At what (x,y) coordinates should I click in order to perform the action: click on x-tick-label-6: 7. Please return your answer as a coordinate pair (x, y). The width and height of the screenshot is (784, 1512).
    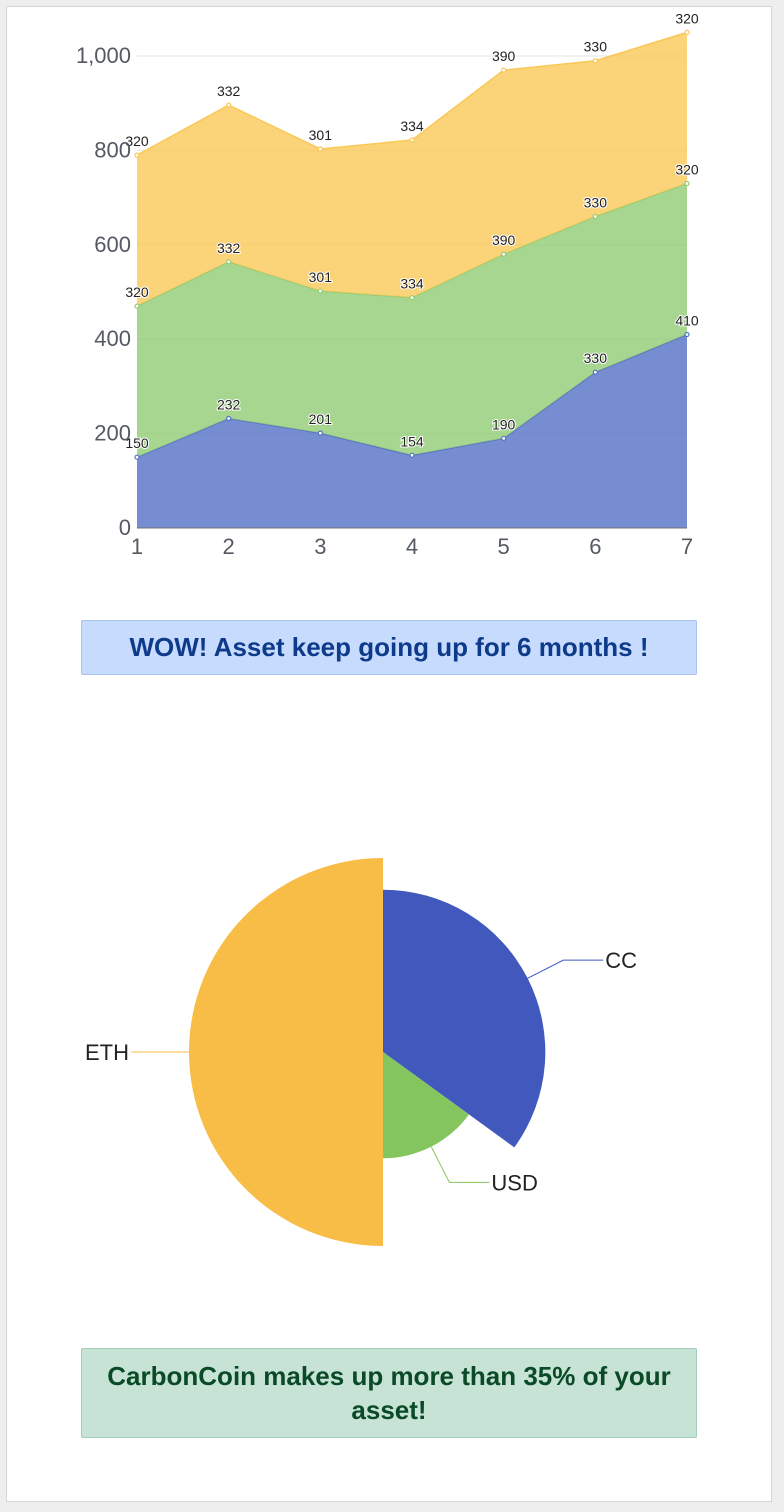
    Looking at the image, I should click on (687, 546).